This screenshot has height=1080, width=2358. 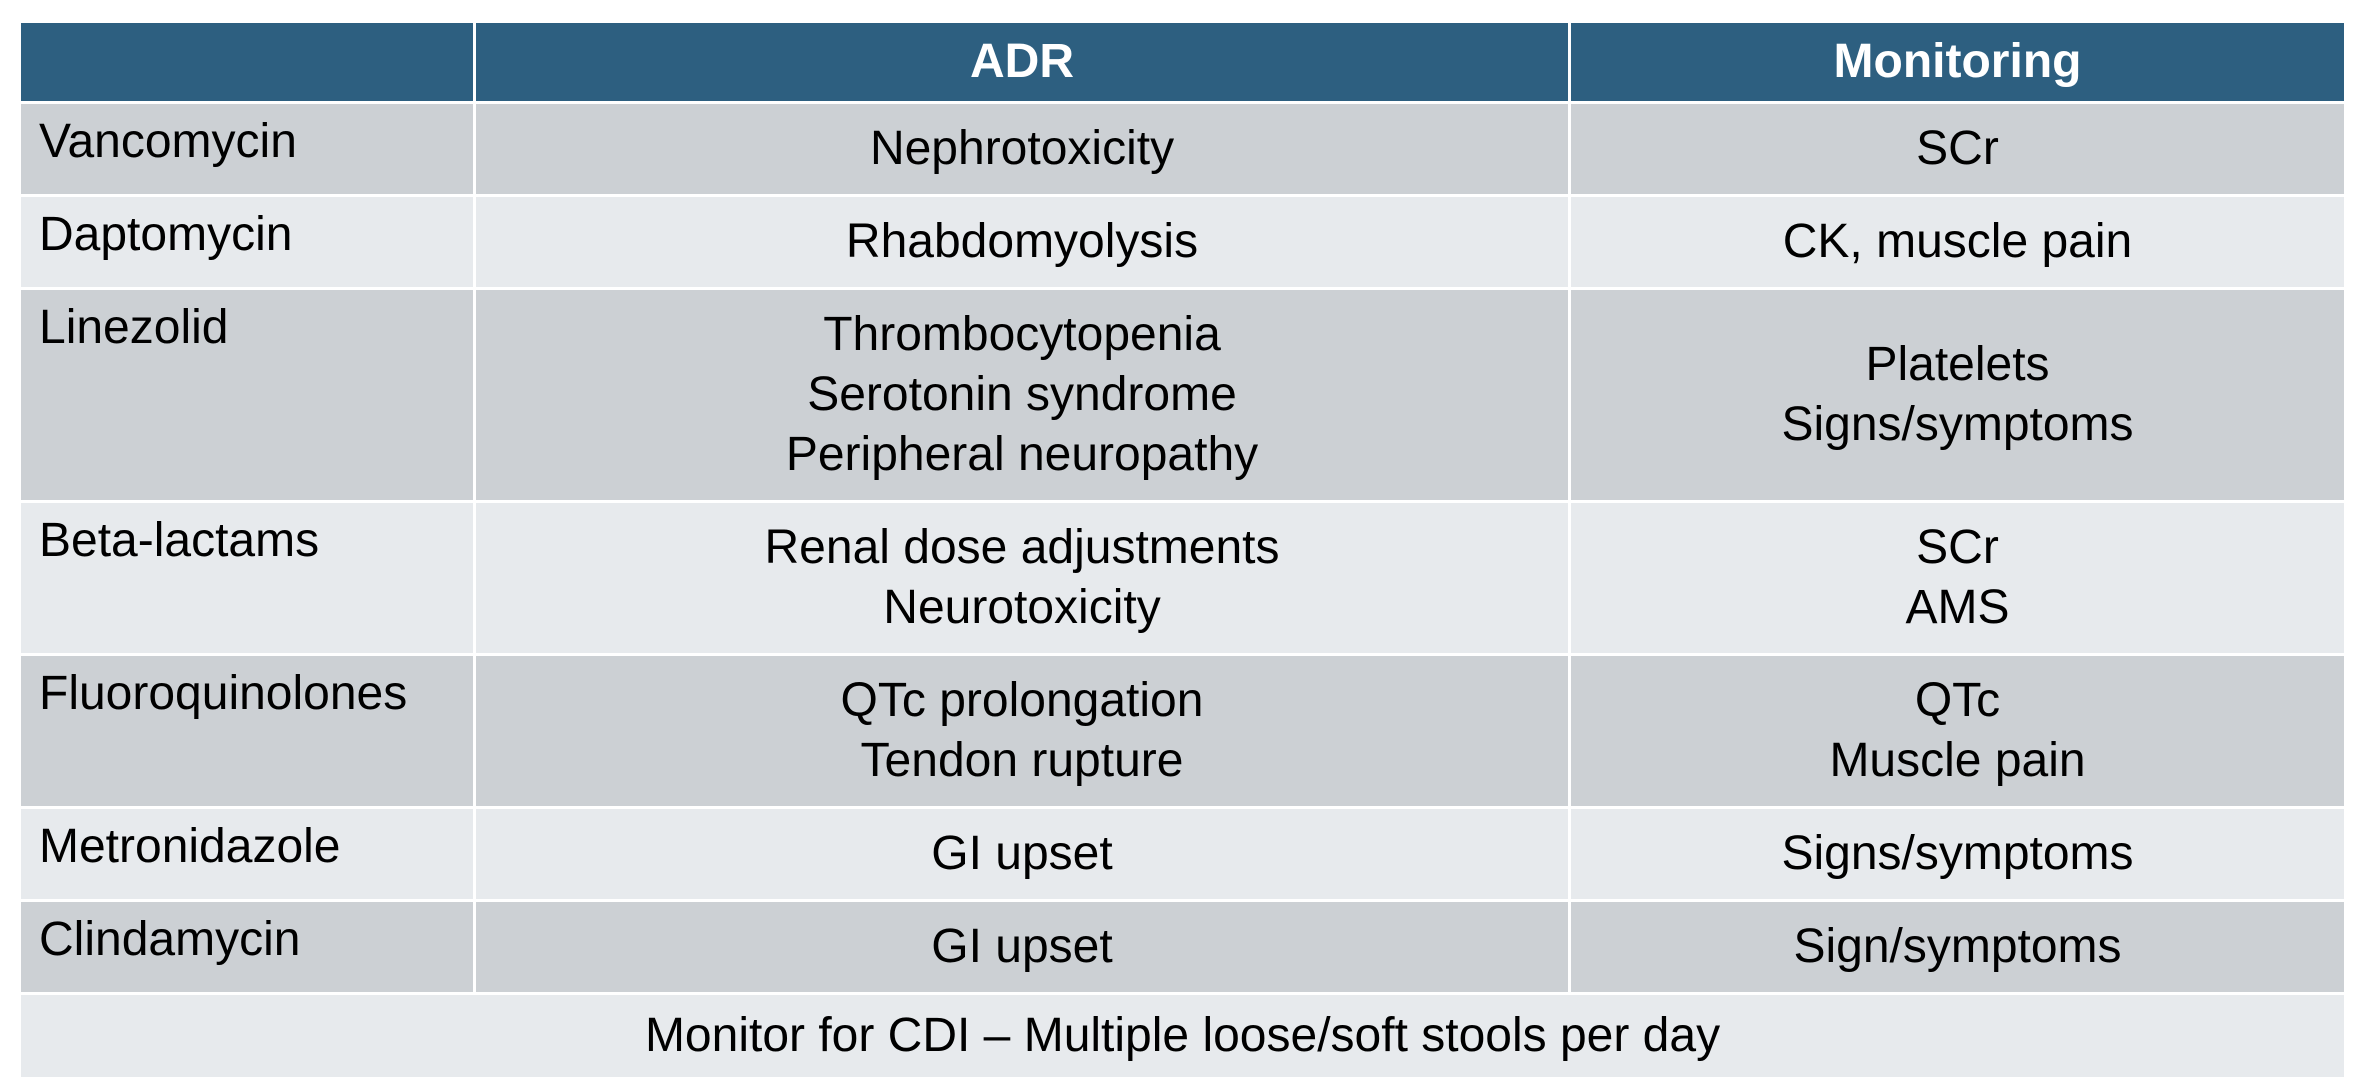 What do you see at coordinates (1022, 454) in the screenshot?
I see `adr-item: Peripheral neuropathy` at bounding box center [1022, 454].